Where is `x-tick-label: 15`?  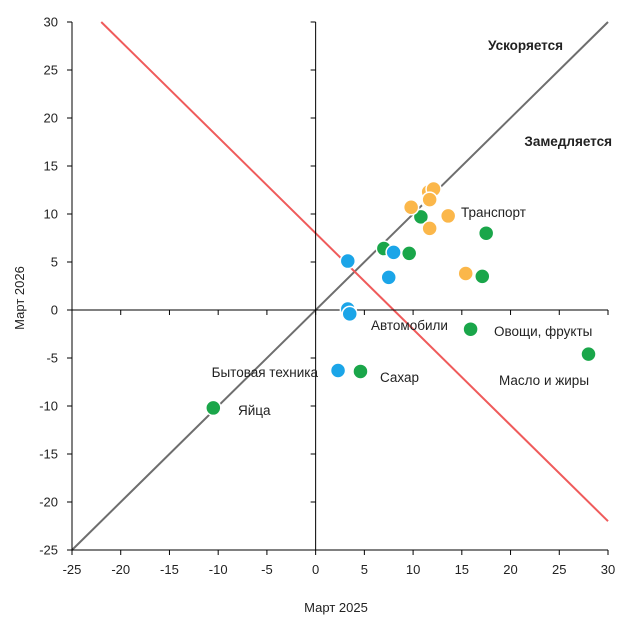 x-tick-label: 15 is located at coordinates (462, 569).